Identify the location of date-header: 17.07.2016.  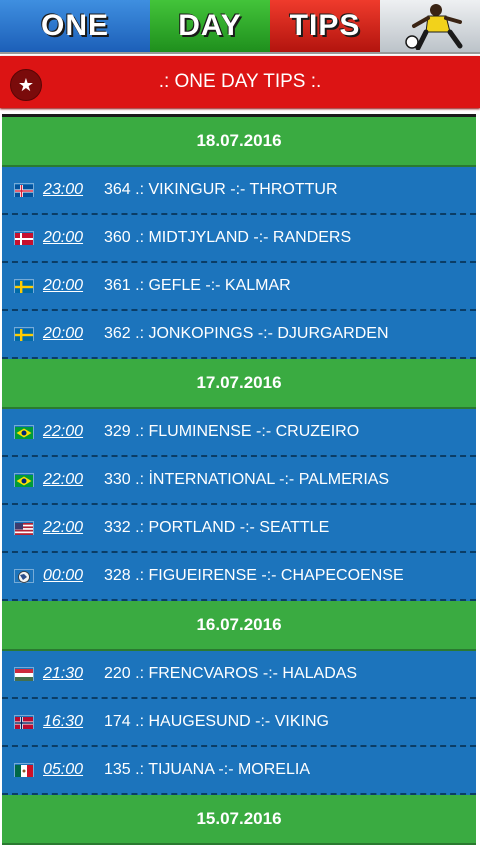
(239, 384).